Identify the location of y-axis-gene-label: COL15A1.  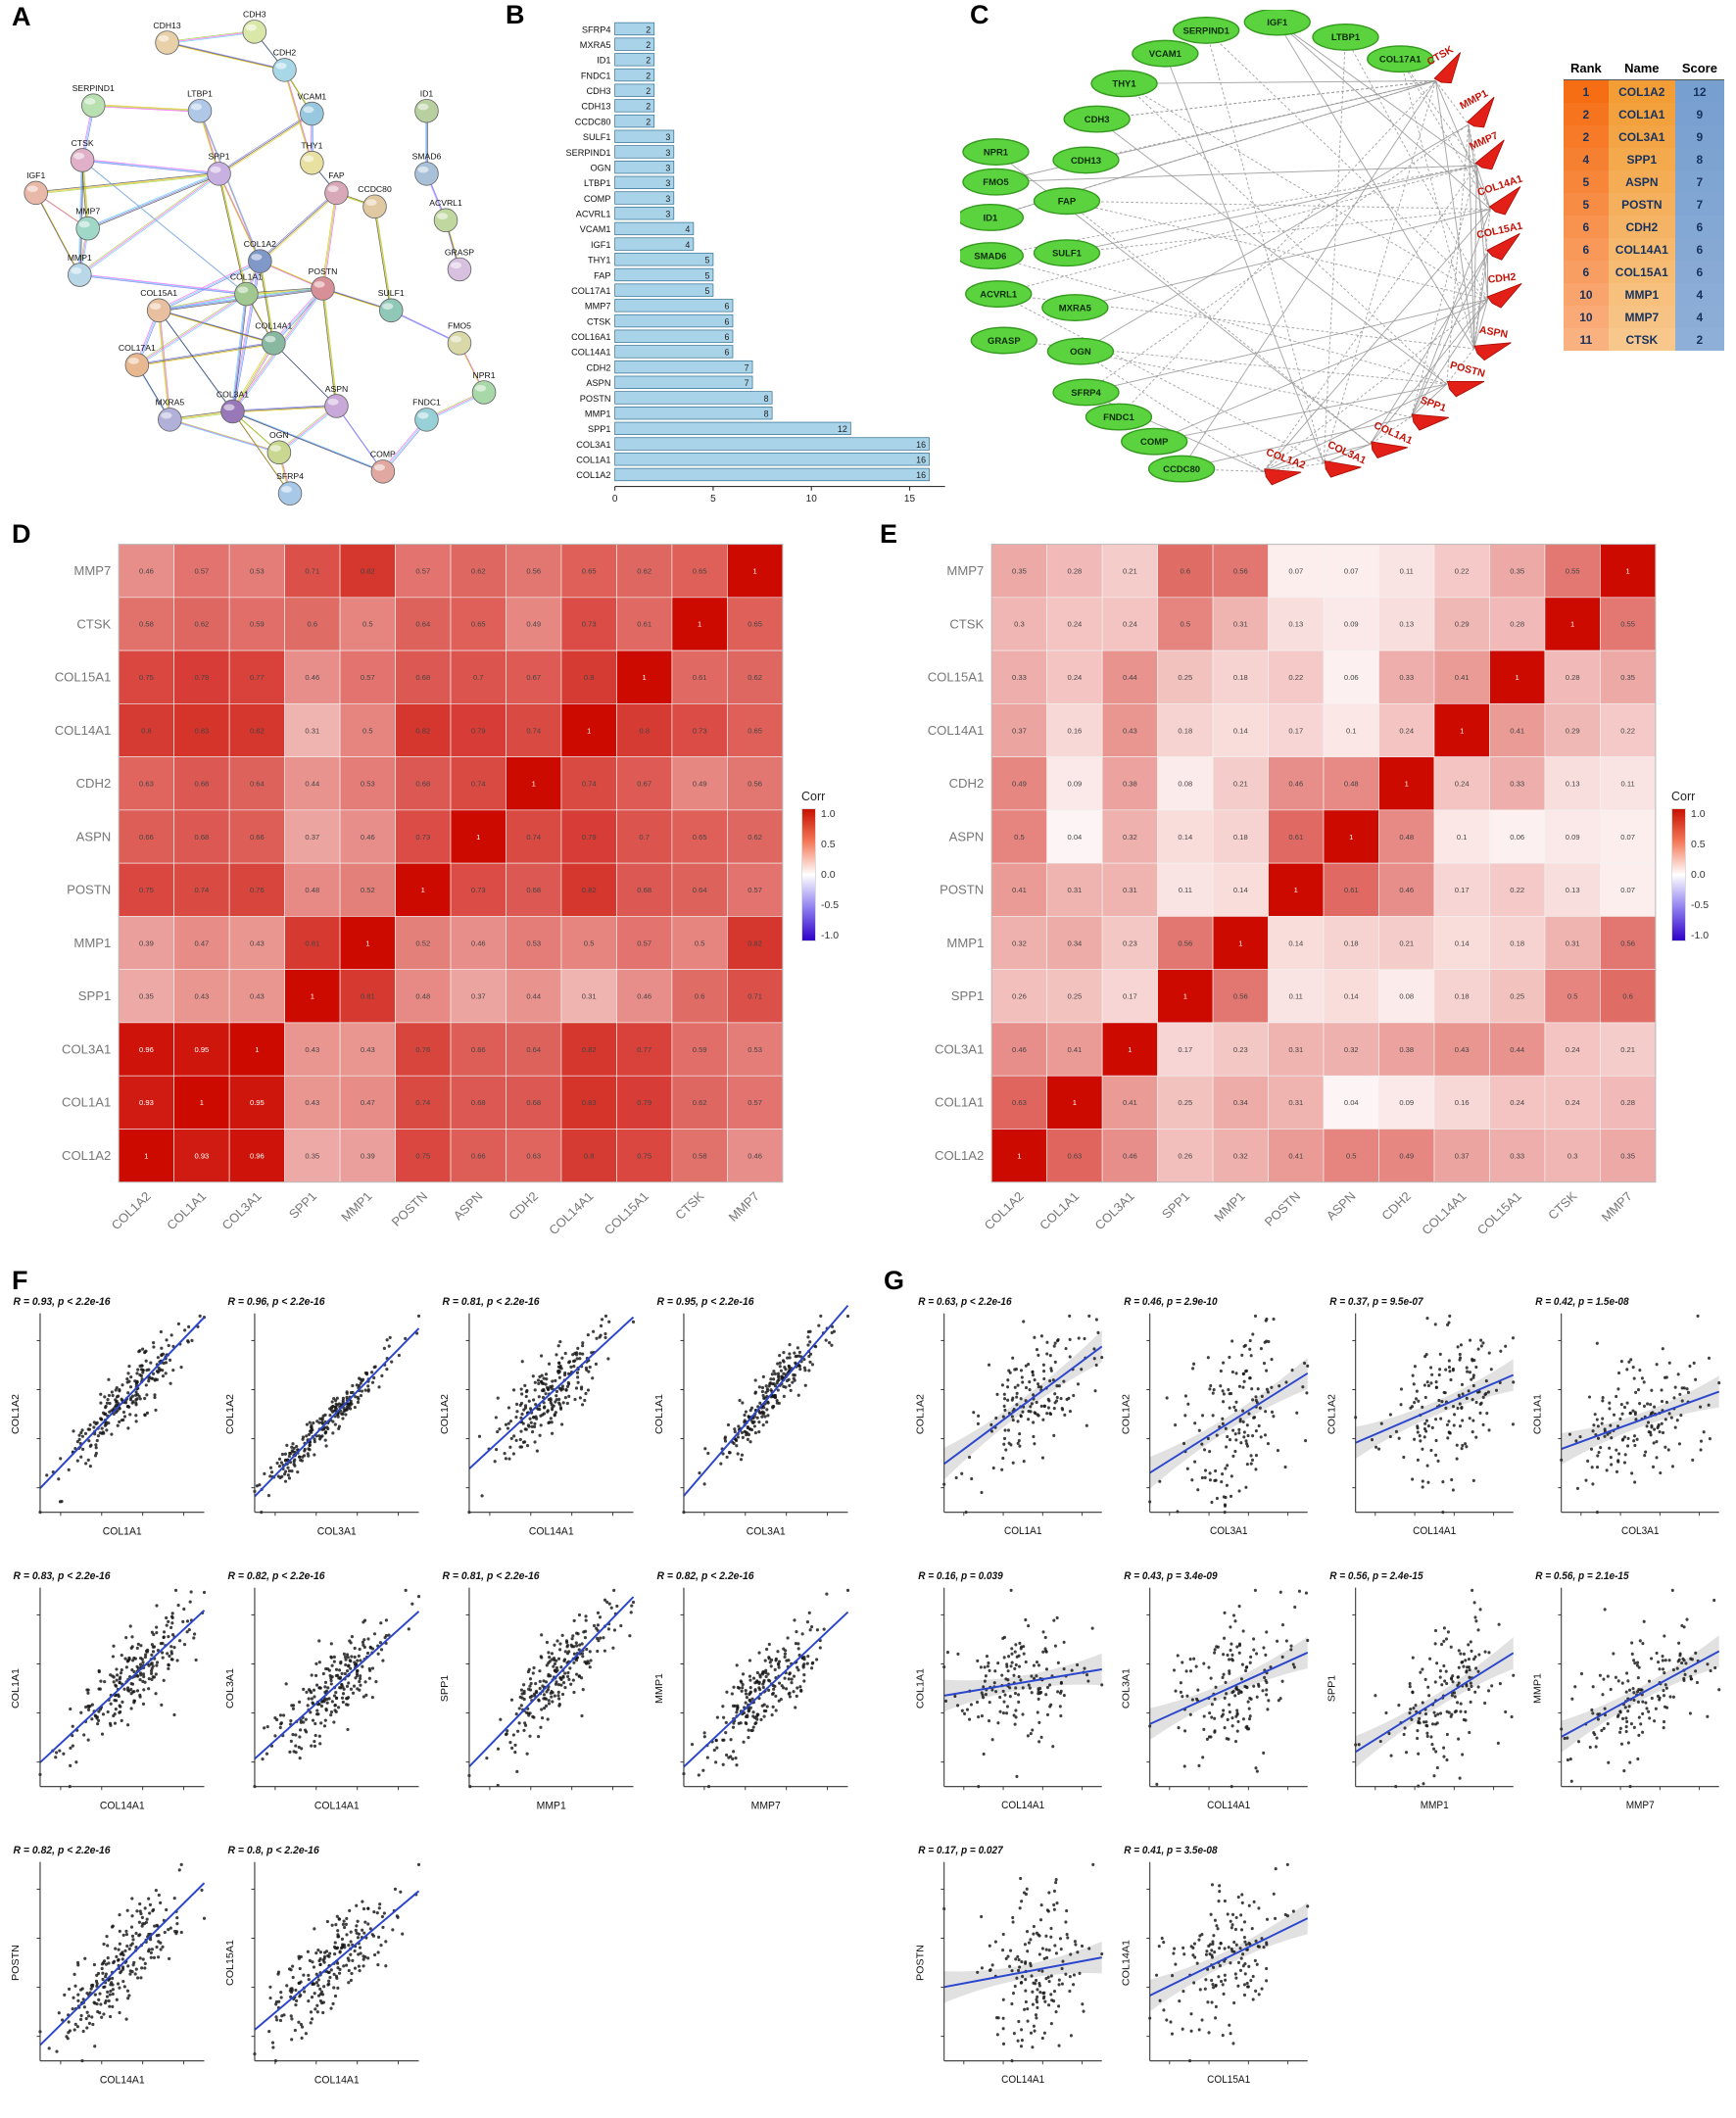
(230, 1963).